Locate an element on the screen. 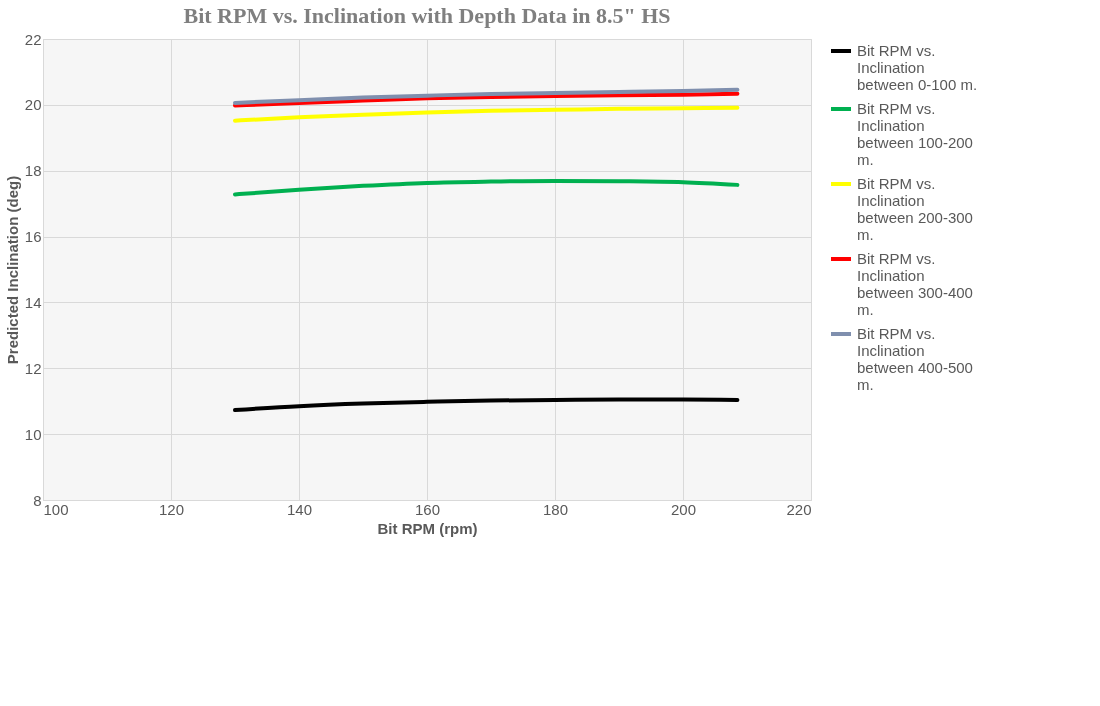 The width and height of the screenshot is (1100, 706). y-tick-label: 14 is located at coordinates (33, 302).